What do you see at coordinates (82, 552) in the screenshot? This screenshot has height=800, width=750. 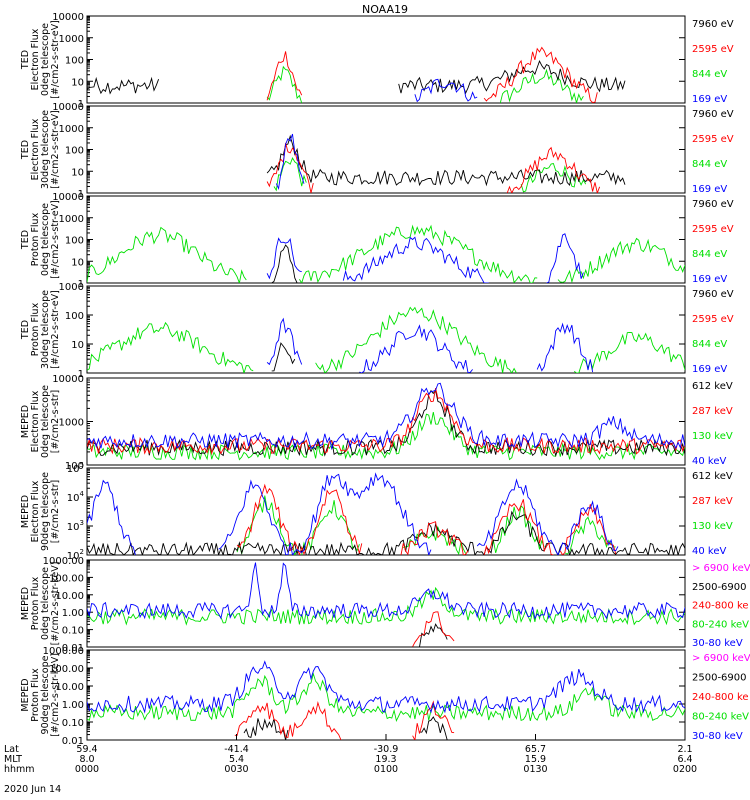 I see `y-tick-exponent: 2` at bounding box center [82, 552].